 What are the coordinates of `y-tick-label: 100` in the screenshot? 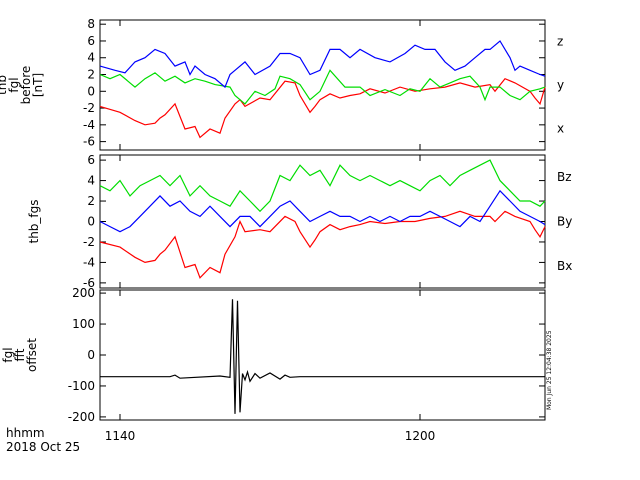 It's located at (83, 324).